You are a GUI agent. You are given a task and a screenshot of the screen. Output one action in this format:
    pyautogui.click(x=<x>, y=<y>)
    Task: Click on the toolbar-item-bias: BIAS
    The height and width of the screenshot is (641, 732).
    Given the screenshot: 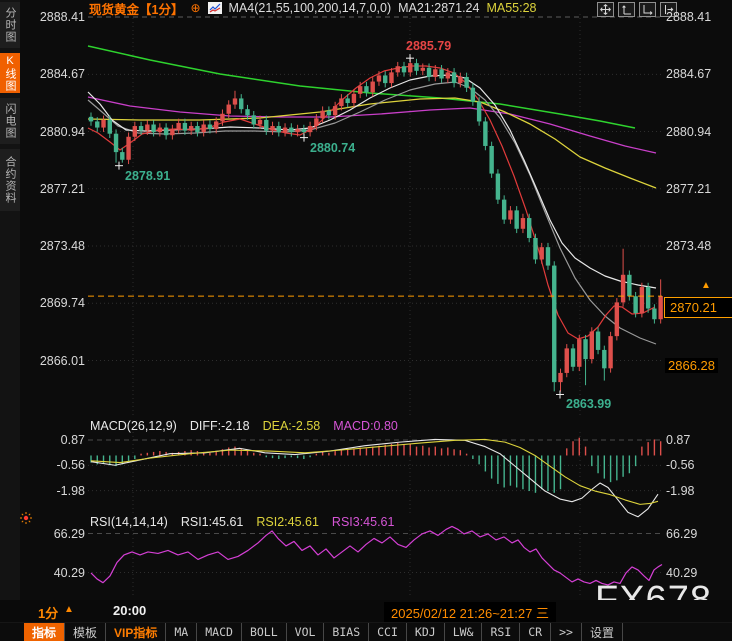 What is the action you would take?
    pyautogui.click(x=345, y=632)
    